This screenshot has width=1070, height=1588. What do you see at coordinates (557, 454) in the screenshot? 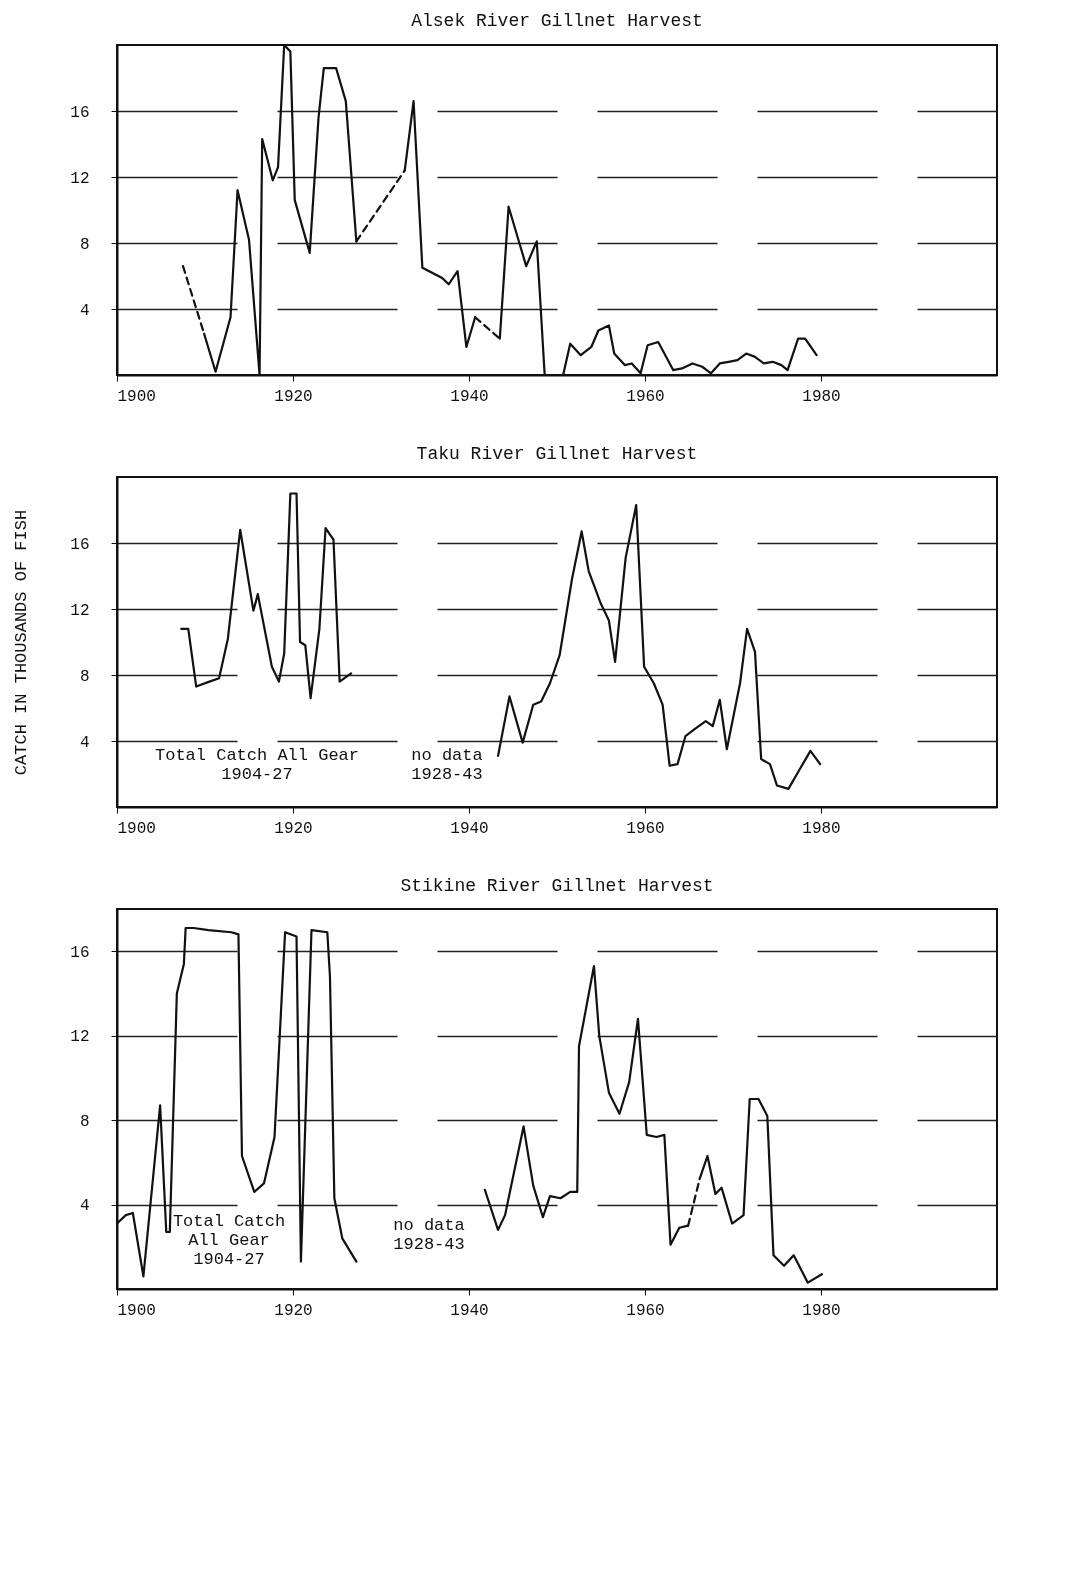
I see `chart-title: Taku River Gillnet Harvest` at bounding box center [557, 454].